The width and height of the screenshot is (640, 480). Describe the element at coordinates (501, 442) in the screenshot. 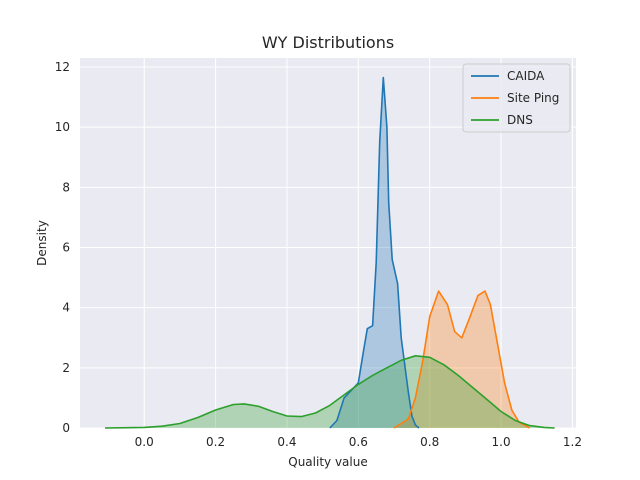

I see `x-tick-label: 1.0` at that location.